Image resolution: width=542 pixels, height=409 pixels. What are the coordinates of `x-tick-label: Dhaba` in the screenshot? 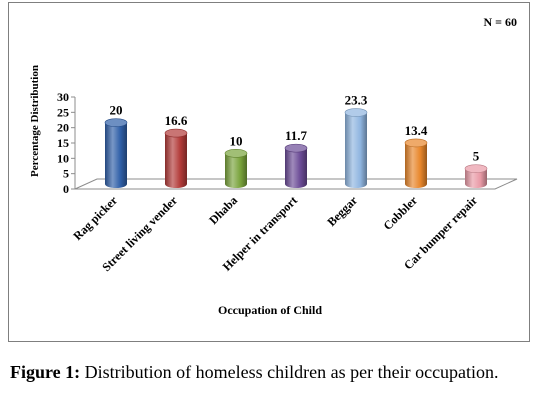 It's located at (223, 210).